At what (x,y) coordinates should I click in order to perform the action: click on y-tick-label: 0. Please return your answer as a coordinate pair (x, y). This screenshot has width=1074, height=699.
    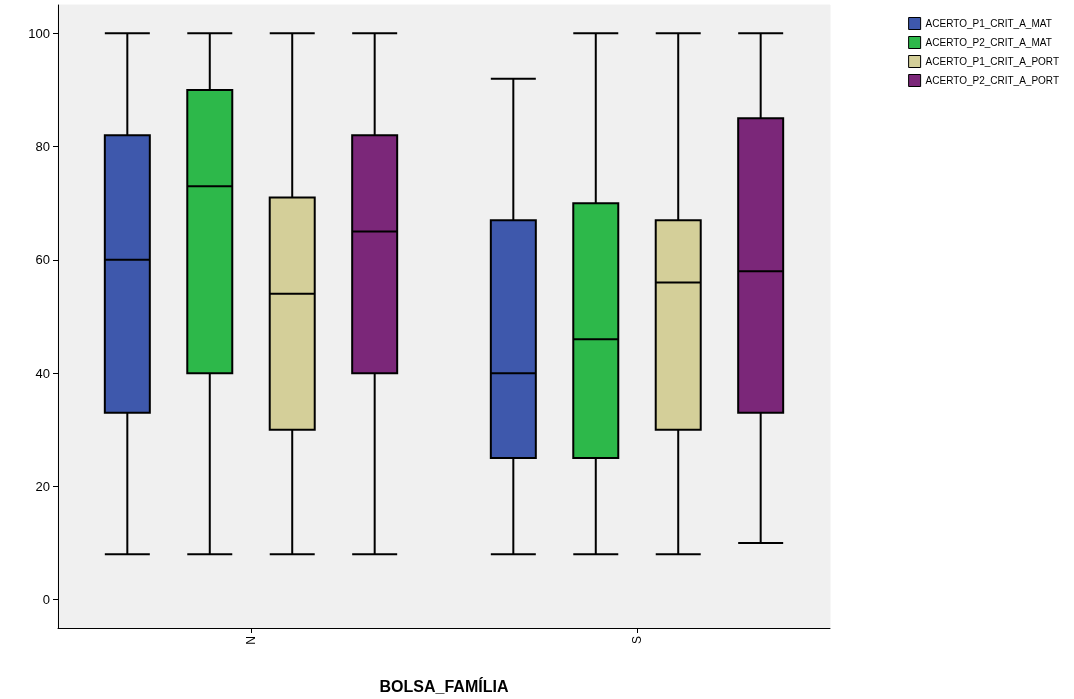
    Looking at the image, I should click on (46, 600).